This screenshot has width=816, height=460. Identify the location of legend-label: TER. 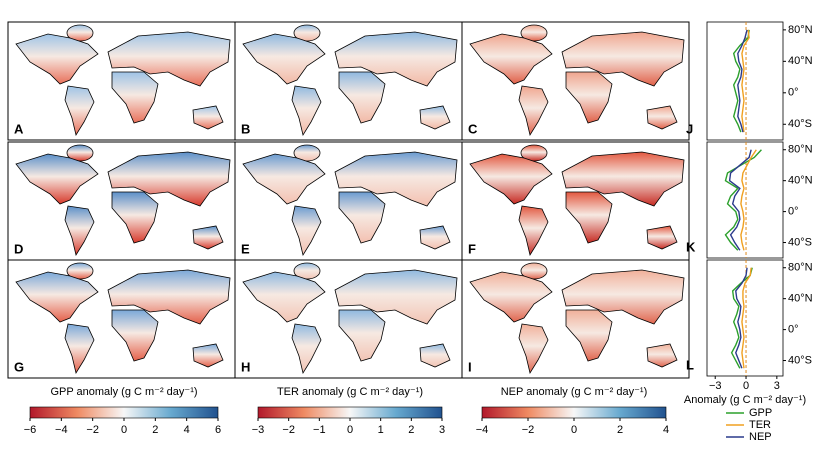
(760, 425).